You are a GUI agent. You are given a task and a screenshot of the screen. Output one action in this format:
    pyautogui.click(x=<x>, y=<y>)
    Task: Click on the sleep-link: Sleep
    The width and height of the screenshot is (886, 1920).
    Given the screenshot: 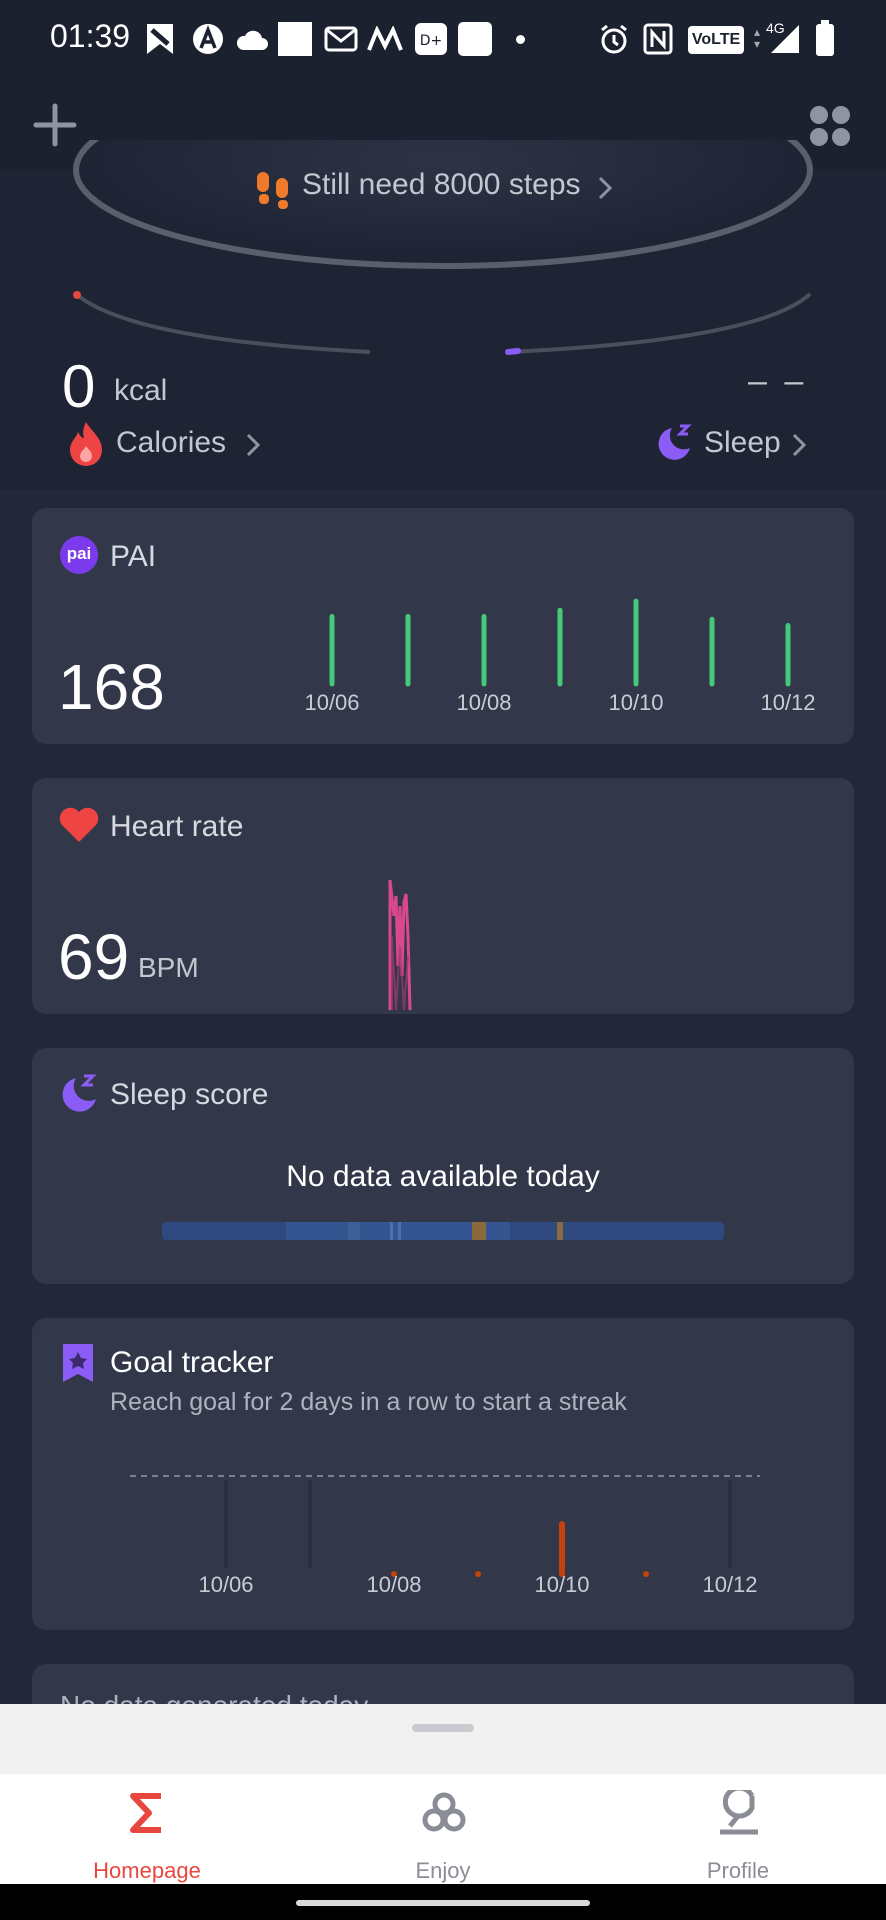 What is the action you would take?
    pyautogui.click(x=742, y=442)
    